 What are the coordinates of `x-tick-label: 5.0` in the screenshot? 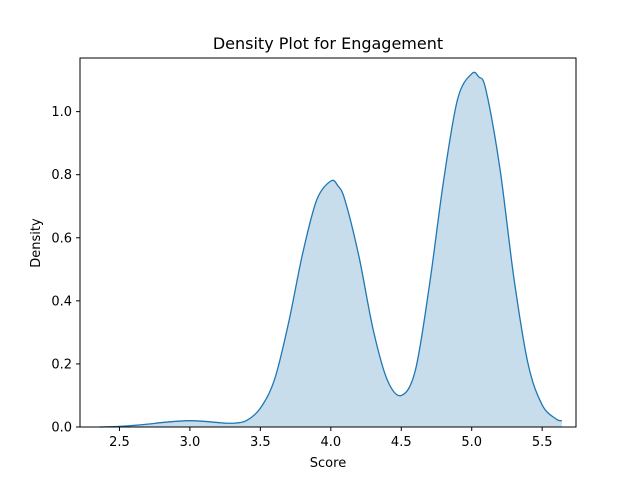 It's located at (471, 442).